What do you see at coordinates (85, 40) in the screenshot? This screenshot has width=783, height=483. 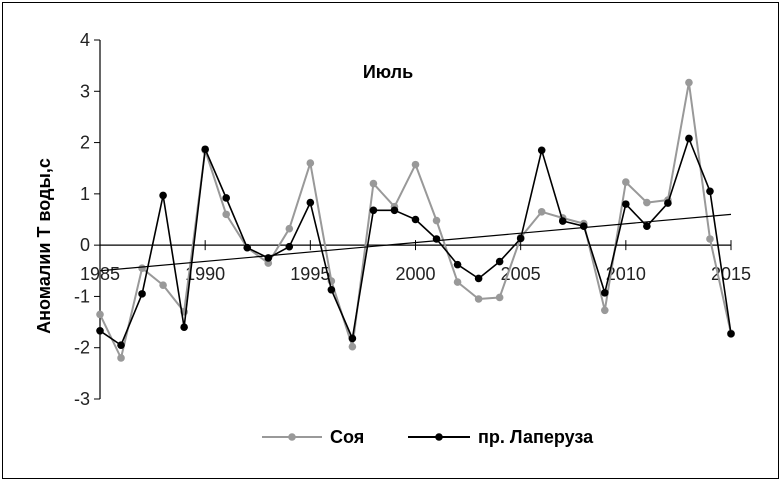 I see `y-tick-label: 4` at bounding box center [85, 40].